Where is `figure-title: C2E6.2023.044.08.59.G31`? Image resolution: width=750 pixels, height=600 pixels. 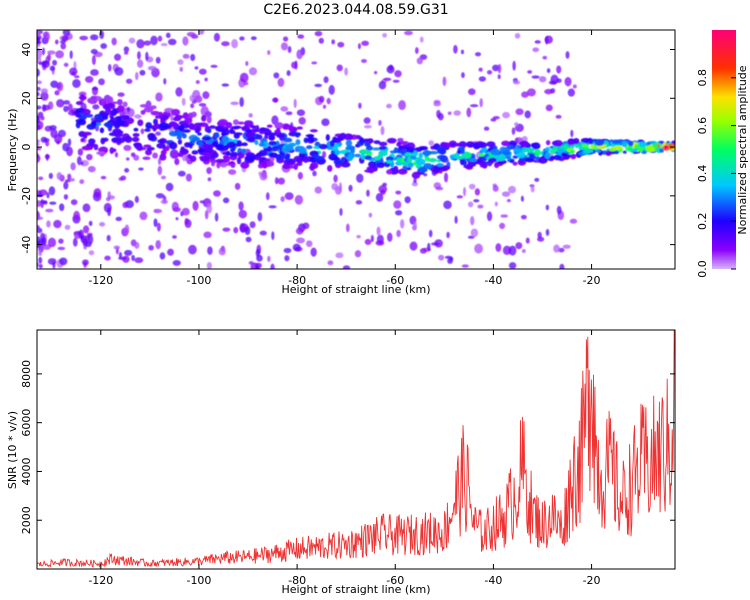 figure-title: C2E6.2023.044.08.59.G31 is located at coordinates (355, 10).